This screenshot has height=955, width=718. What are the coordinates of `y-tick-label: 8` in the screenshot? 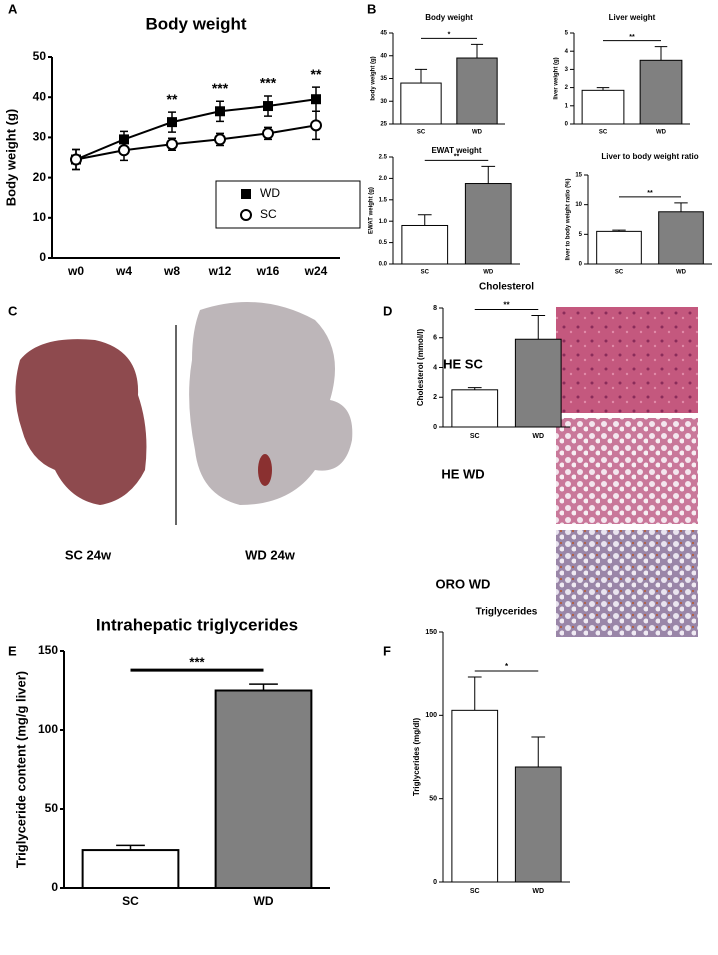 It's located at (435, 308).